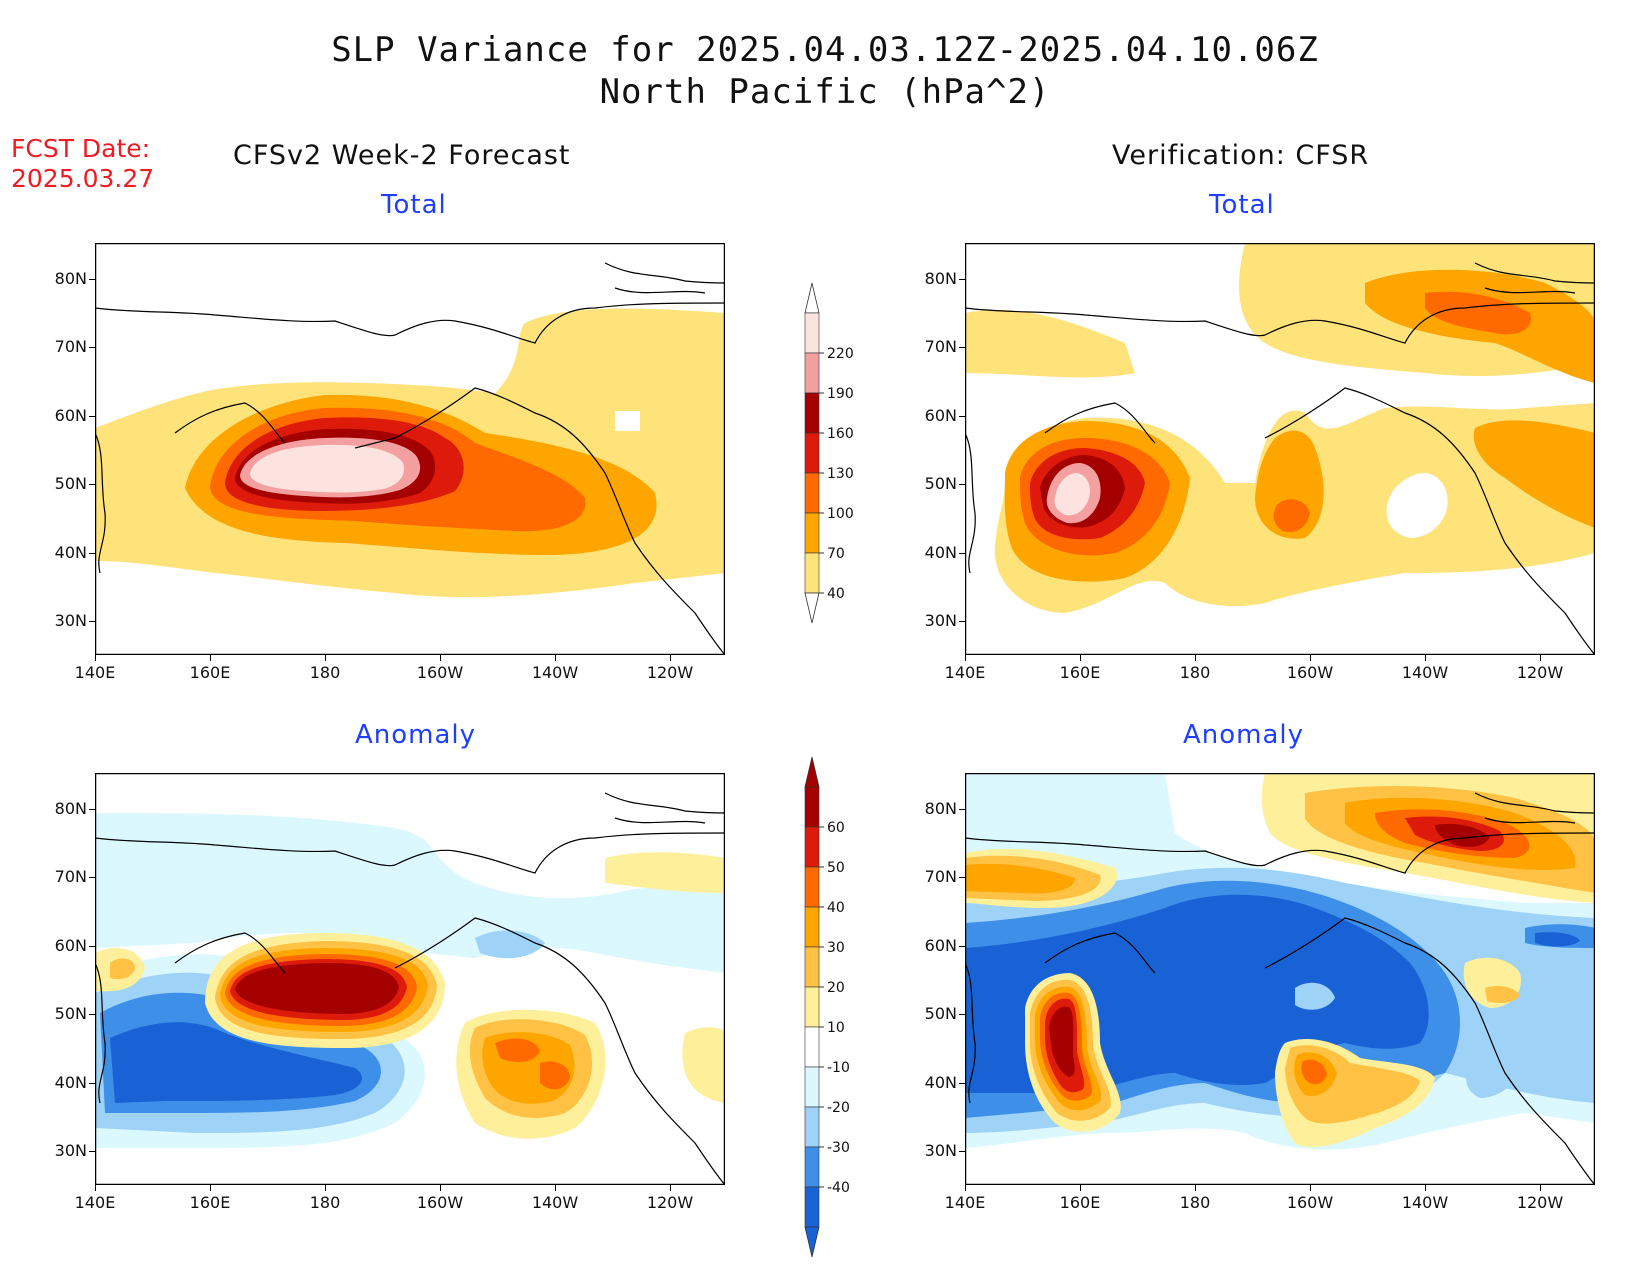 This screenshot has height=1275, width=1650. I want to click on colorbar-anomaly: 60 50 40 30 20 10 -10 -20 -30 -40, so click(827, 1007).